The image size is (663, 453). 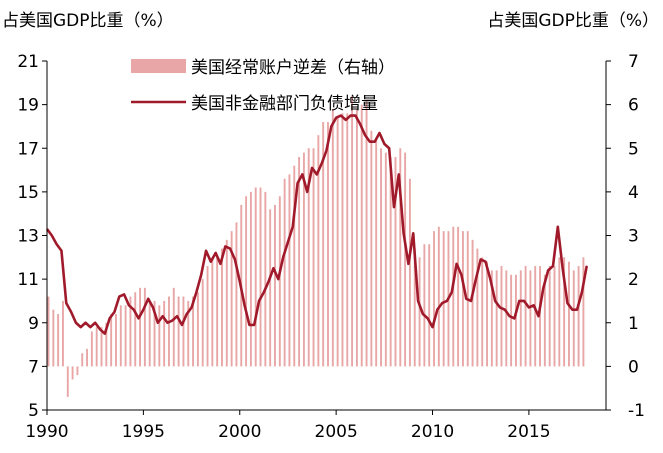 What do you see at coordinates (33, 411) in the screenshot?
I see `left-tick-label: 5` at bounding box center [33, 411].